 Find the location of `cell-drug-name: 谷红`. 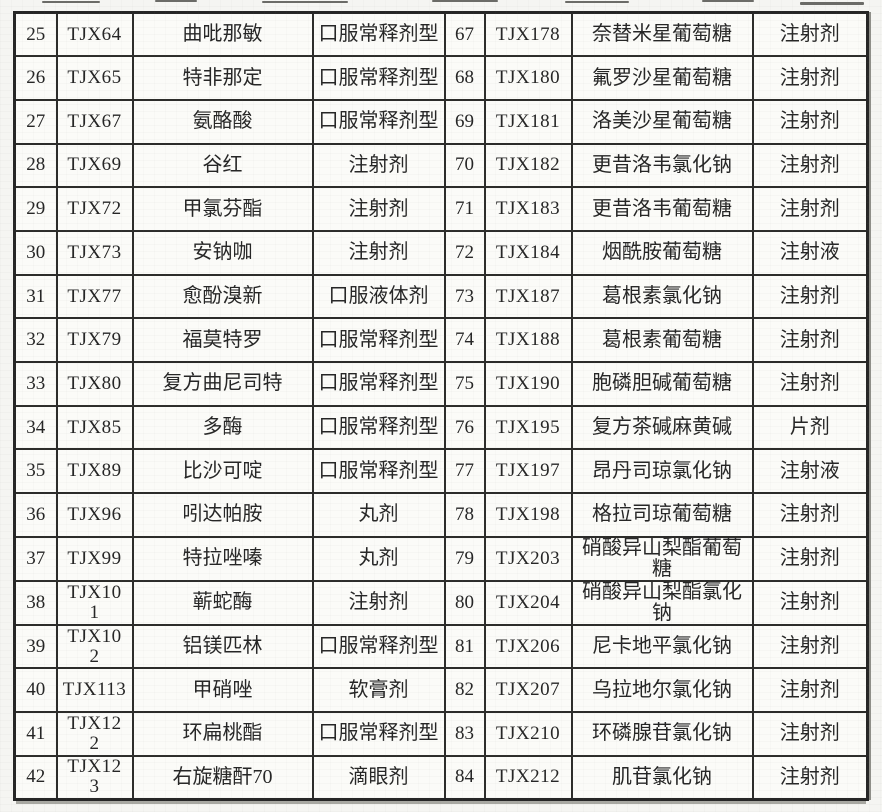

cell-drug-name: 谷红 is located at coordinates (222, 165).